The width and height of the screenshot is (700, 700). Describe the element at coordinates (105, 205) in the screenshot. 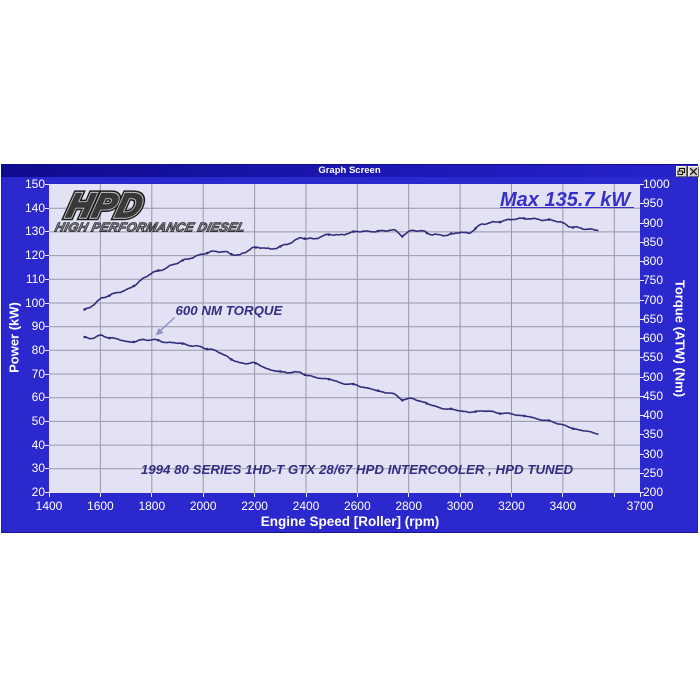

I see `svg-text: HPD` at that location.